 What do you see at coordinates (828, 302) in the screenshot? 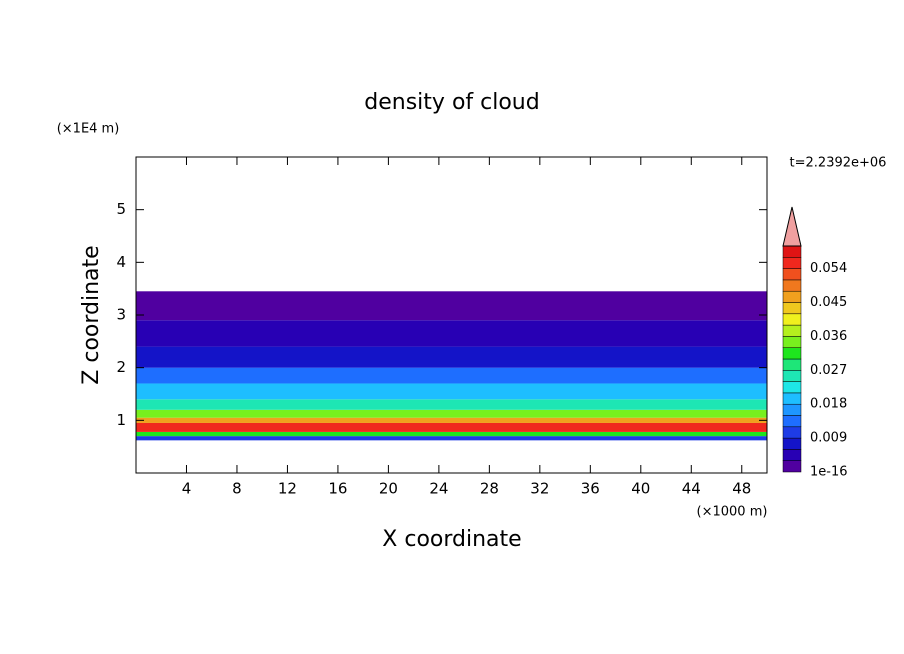
I see `colorbar-label: 0.045` at bounding box center [828, 302].